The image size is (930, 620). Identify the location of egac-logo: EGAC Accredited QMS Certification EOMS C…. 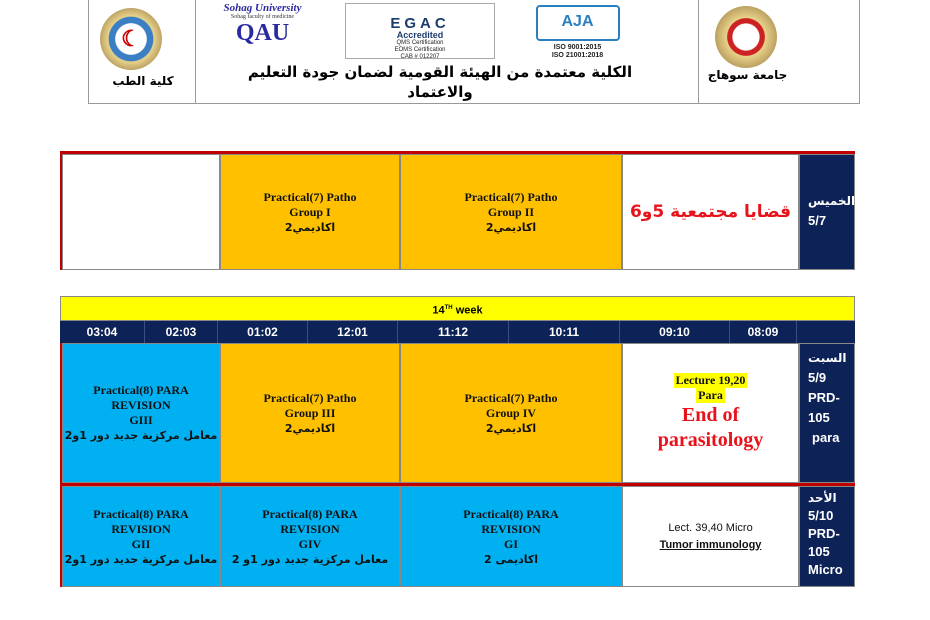
(420, 31).